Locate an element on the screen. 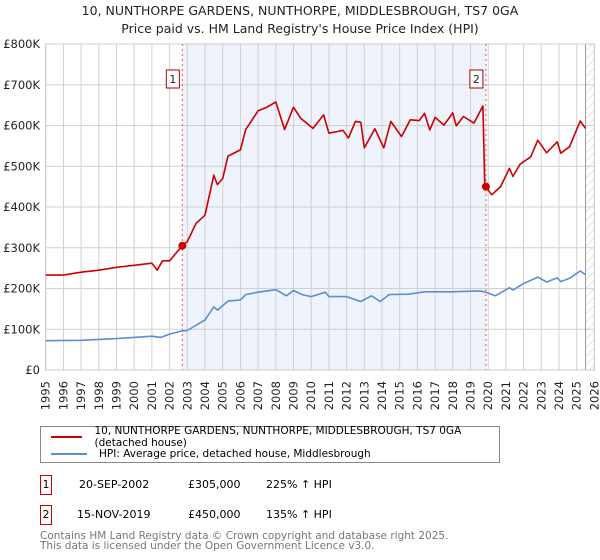 This screenshot has height=560, width=600. y-tick-label: £700K is located at coordinates (21, 85).